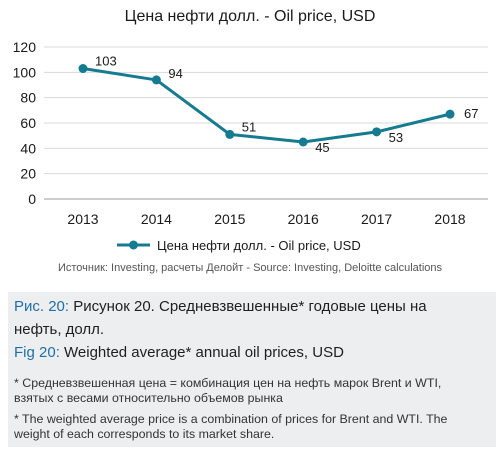 The image size is (500, 451). What do you see at coordinates (266, 105) in the screenshot?
I see `series-line` at bounding box center [266, 105].